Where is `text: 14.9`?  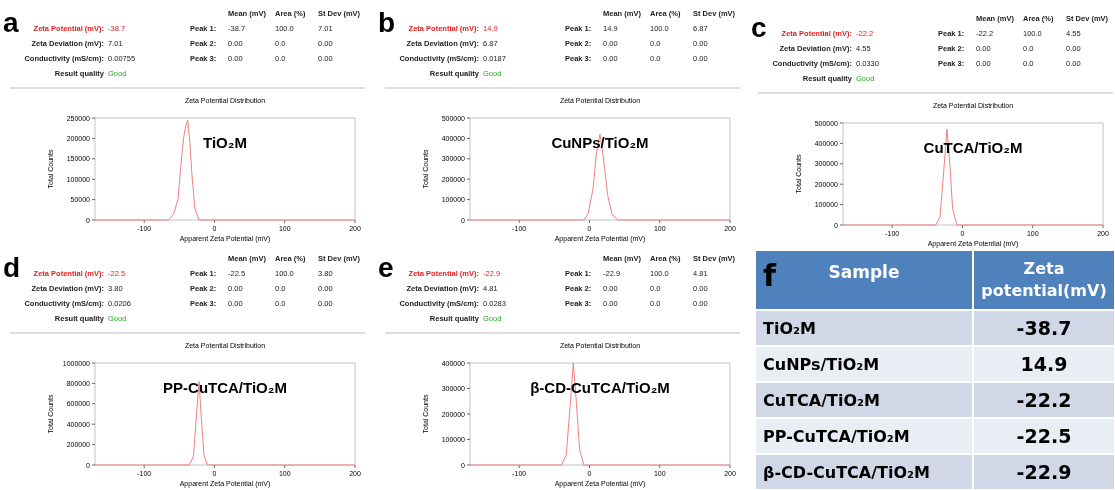 text: 14.9 is located at coordinates (1044, 364).